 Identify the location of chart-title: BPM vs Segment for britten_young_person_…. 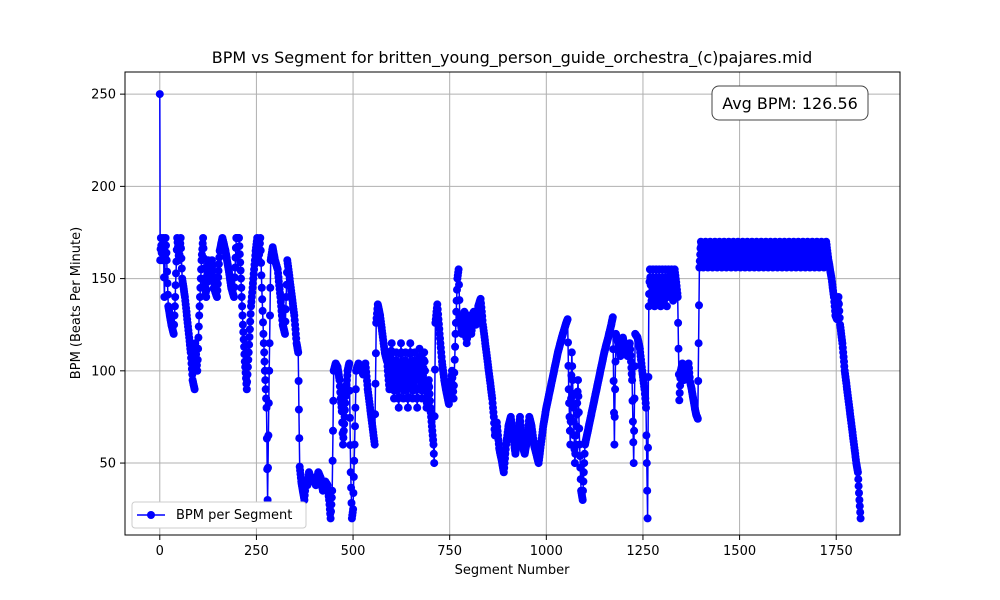
(512, 58).